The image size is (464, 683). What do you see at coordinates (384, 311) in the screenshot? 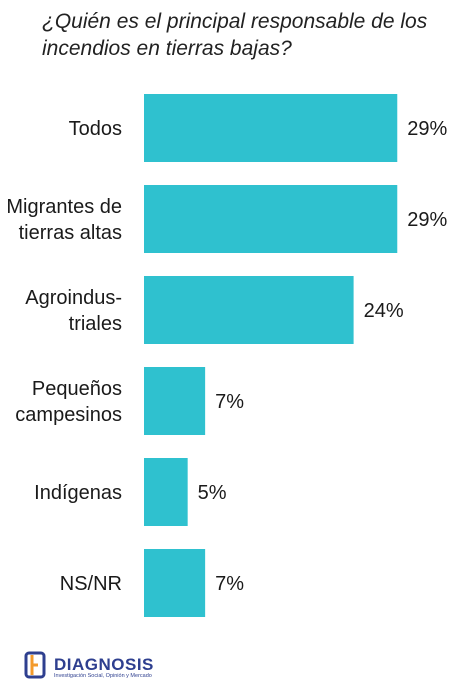
I see `data-label: 24%` at bounding box center [384, 311].